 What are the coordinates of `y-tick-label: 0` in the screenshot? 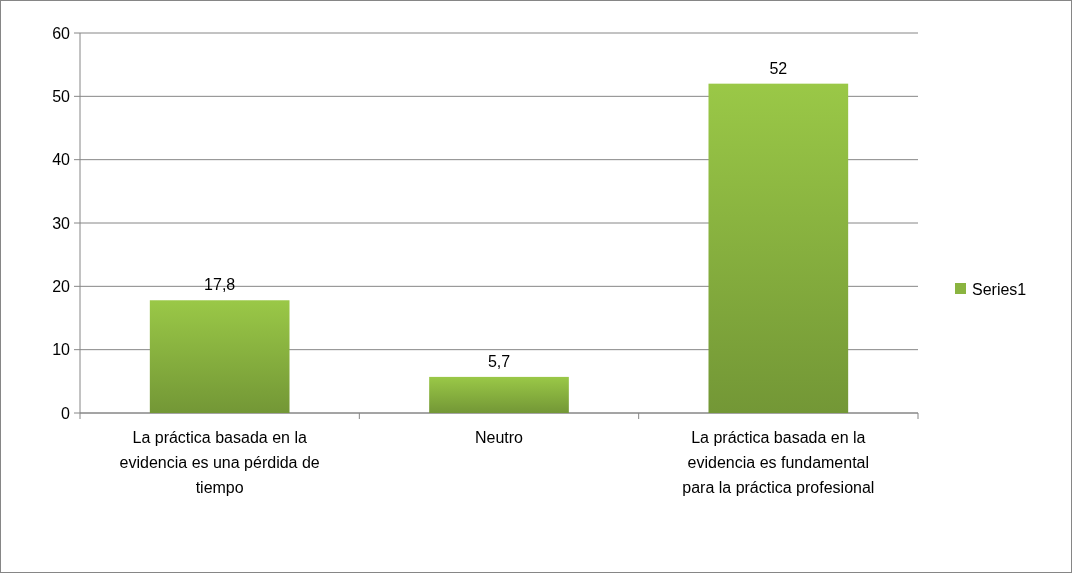 It's located at (66, 413).